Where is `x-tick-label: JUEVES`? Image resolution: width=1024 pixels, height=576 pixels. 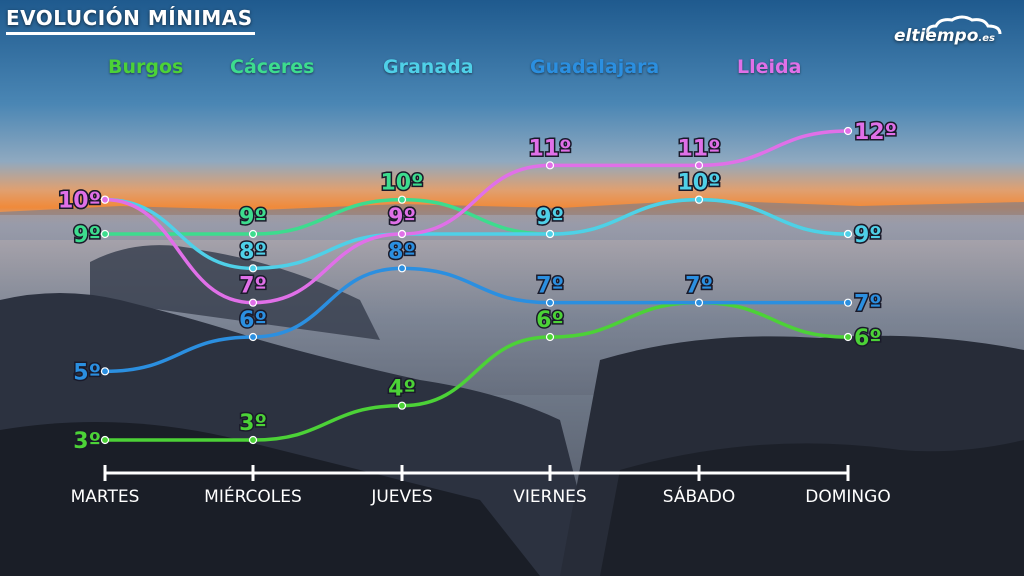
x-tick-label: JUEVES is located at coordinates (401, 497).